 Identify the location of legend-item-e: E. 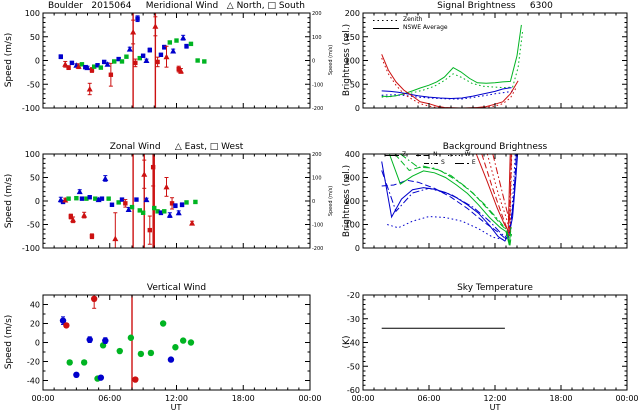
(465, 163).